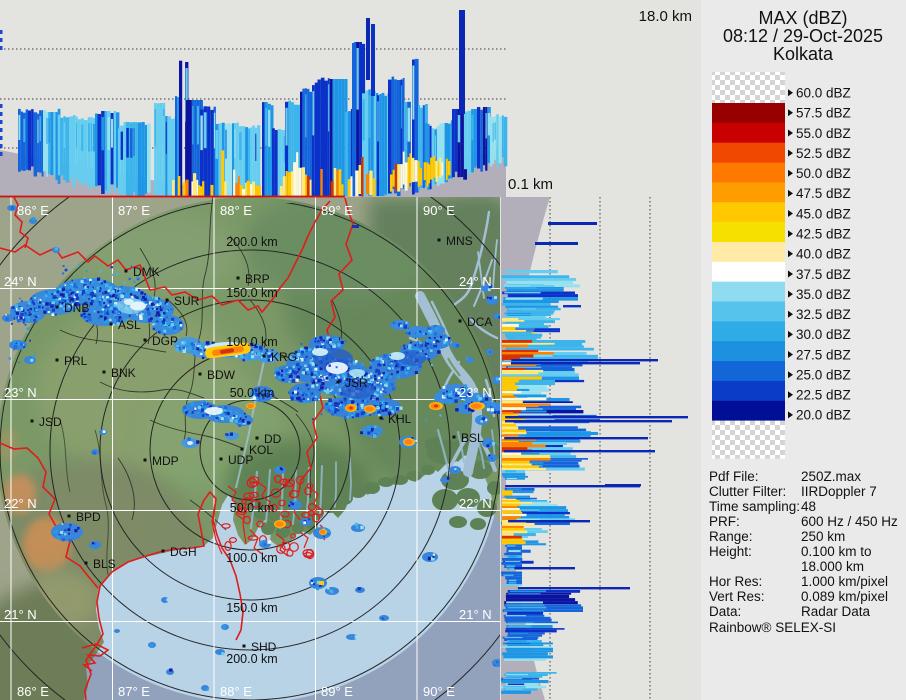 This screenshot has height=700, width=906. What do you see at coordinates (459, 241) in the screenshot?
I see `svg-text: MNS` at bounding box center [459, 241].